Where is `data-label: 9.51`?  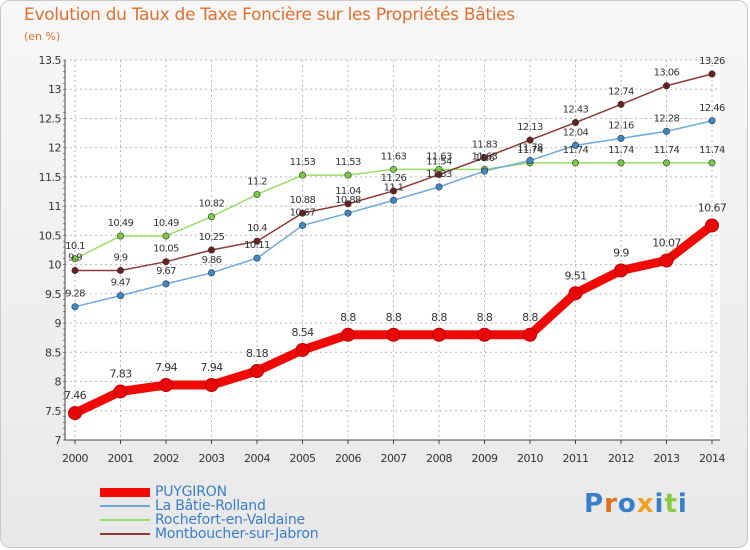
data-label: 9.51 is located at coordinates (575, 275).